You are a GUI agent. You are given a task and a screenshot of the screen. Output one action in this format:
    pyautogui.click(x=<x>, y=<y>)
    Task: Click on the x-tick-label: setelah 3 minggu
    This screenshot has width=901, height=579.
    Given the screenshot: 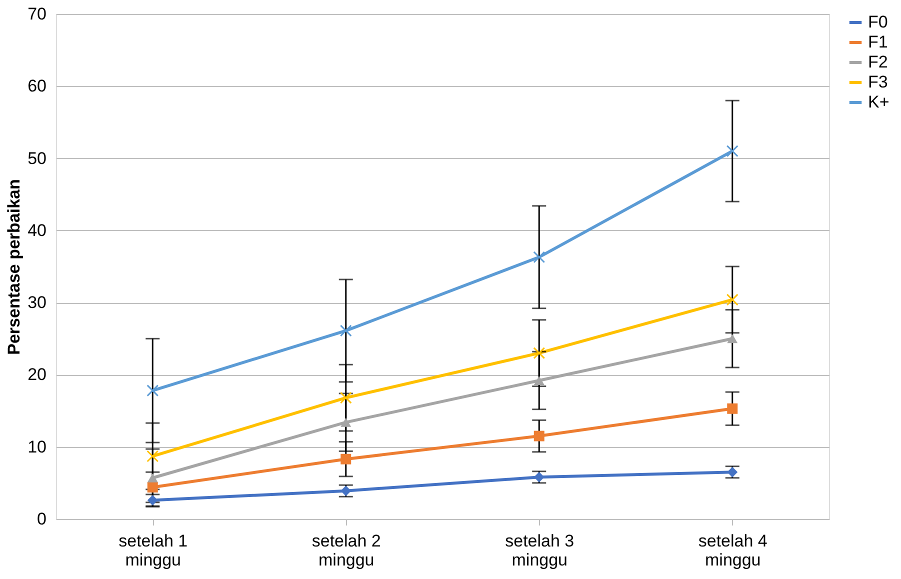 What is the action you would take?
    pyautogui.click(x=539, y=551)
    